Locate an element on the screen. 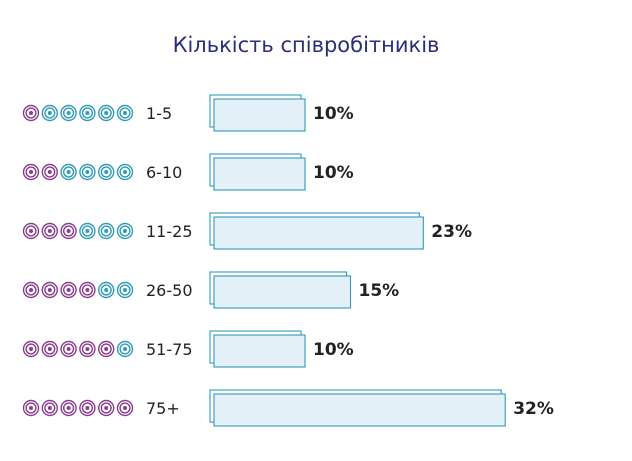 This screenshot has width=632, height=461. category-label: 75+ is located at coordinates (163, 408).